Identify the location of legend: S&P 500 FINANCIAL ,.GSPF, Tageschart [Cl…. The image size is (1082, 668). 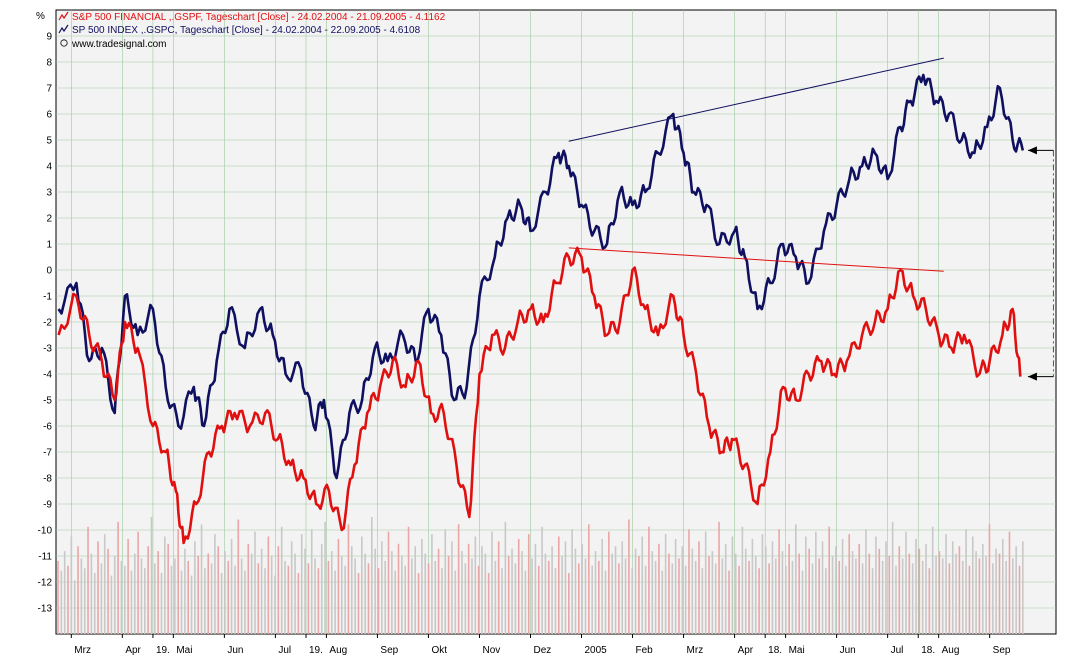
(252, 30).